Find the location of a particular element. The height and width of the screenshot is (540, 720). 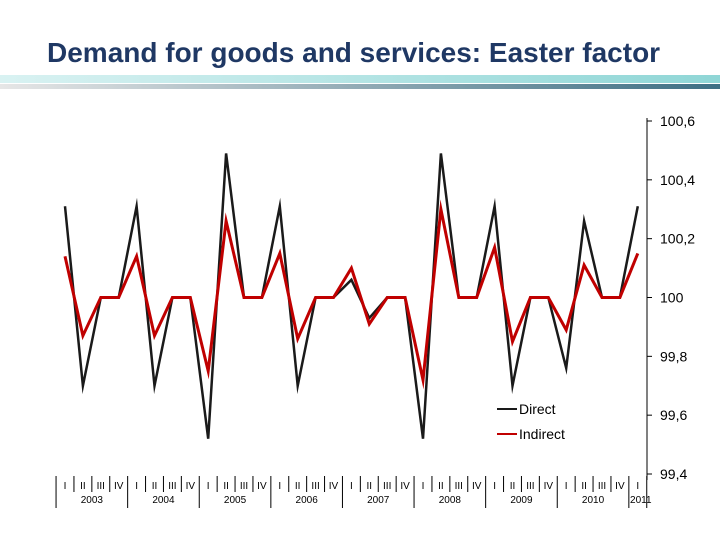

year-label: 2010 is located at coordinates (593, 500).